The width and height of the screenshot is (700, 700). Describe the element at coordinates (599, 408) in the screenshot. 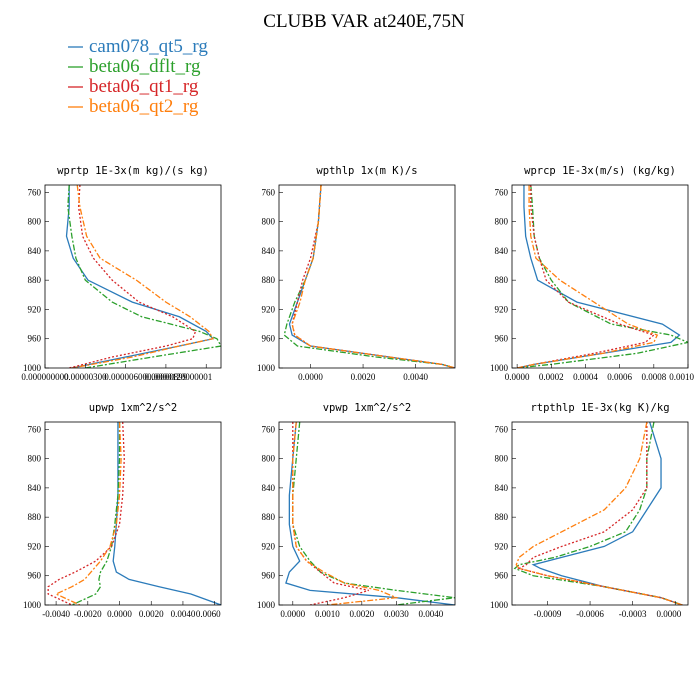

I see `panel-title: rtpthlp 1E-3x(kg K)/kg` at that location.